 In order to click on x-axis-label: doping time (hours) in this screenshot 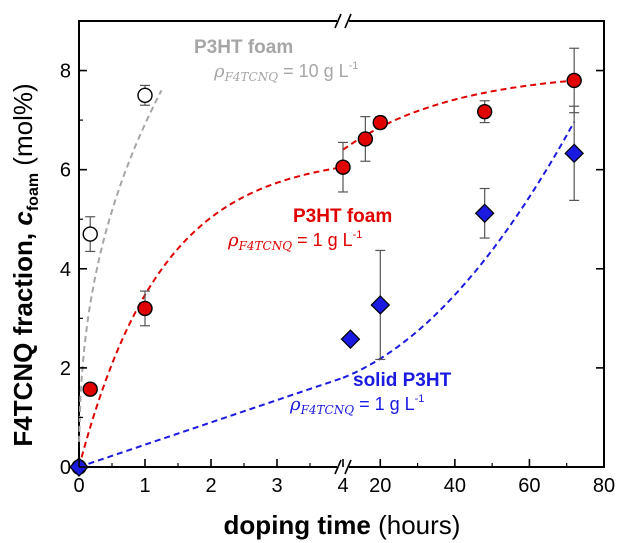, I will do `click(342, 525)`.